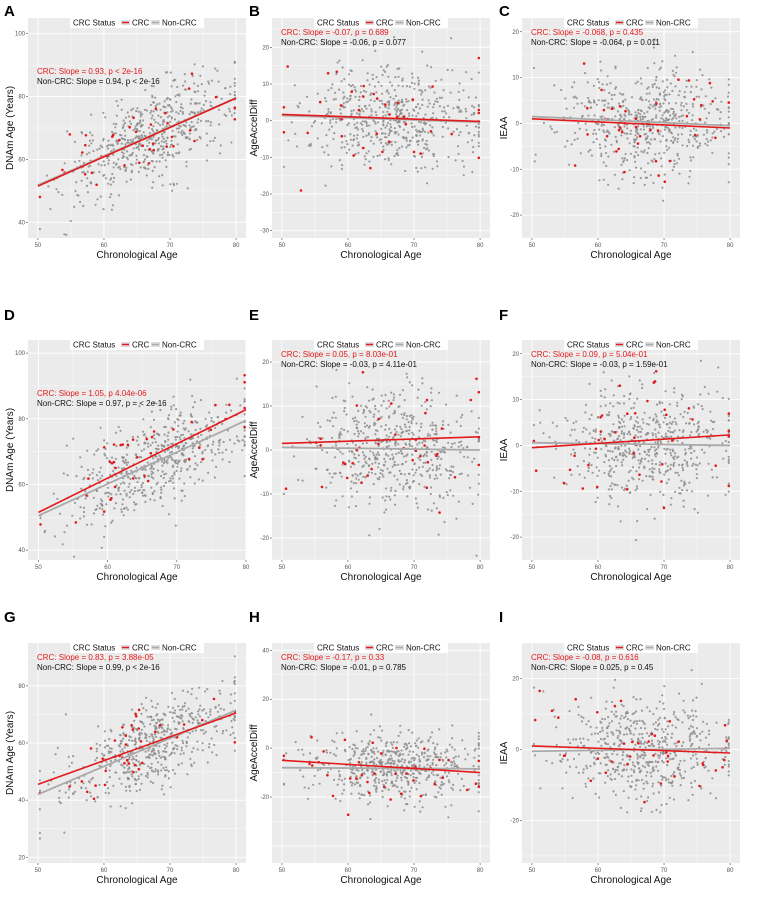 This screenshot has width=758, height=900. I want to click on x-tick-label: 60, so click(104, 871).